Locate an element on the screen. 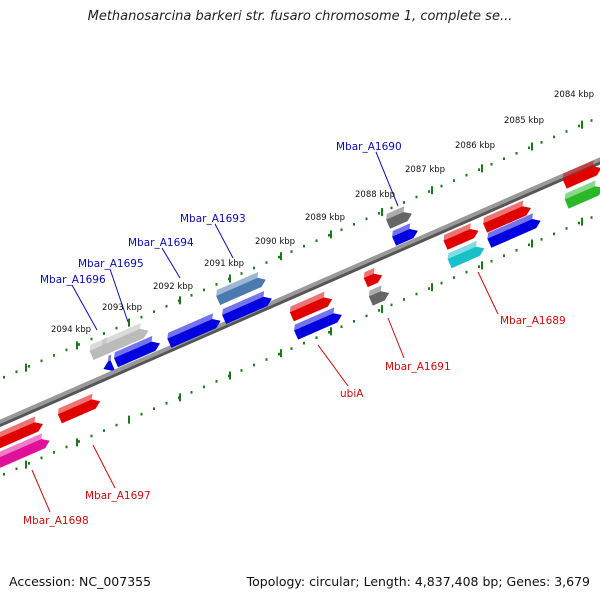  gene-arrow-mbar-a1697-red is located at coordinates (22, 432).